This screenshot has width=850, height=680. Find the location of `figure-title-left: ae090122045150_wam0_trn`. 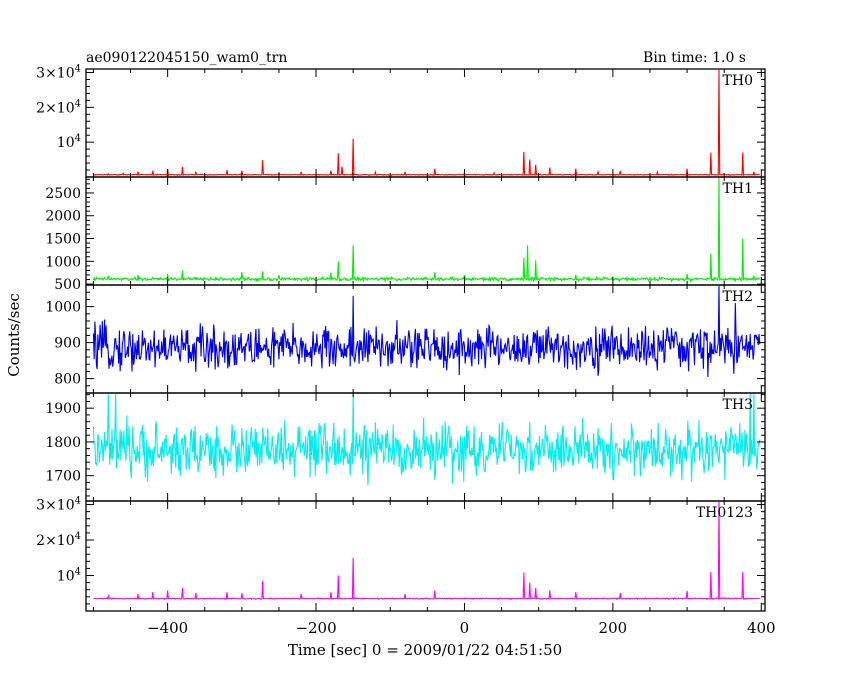

figure-title-left: ae090122045150_wam0_trn is located at coordinates (186, 58).